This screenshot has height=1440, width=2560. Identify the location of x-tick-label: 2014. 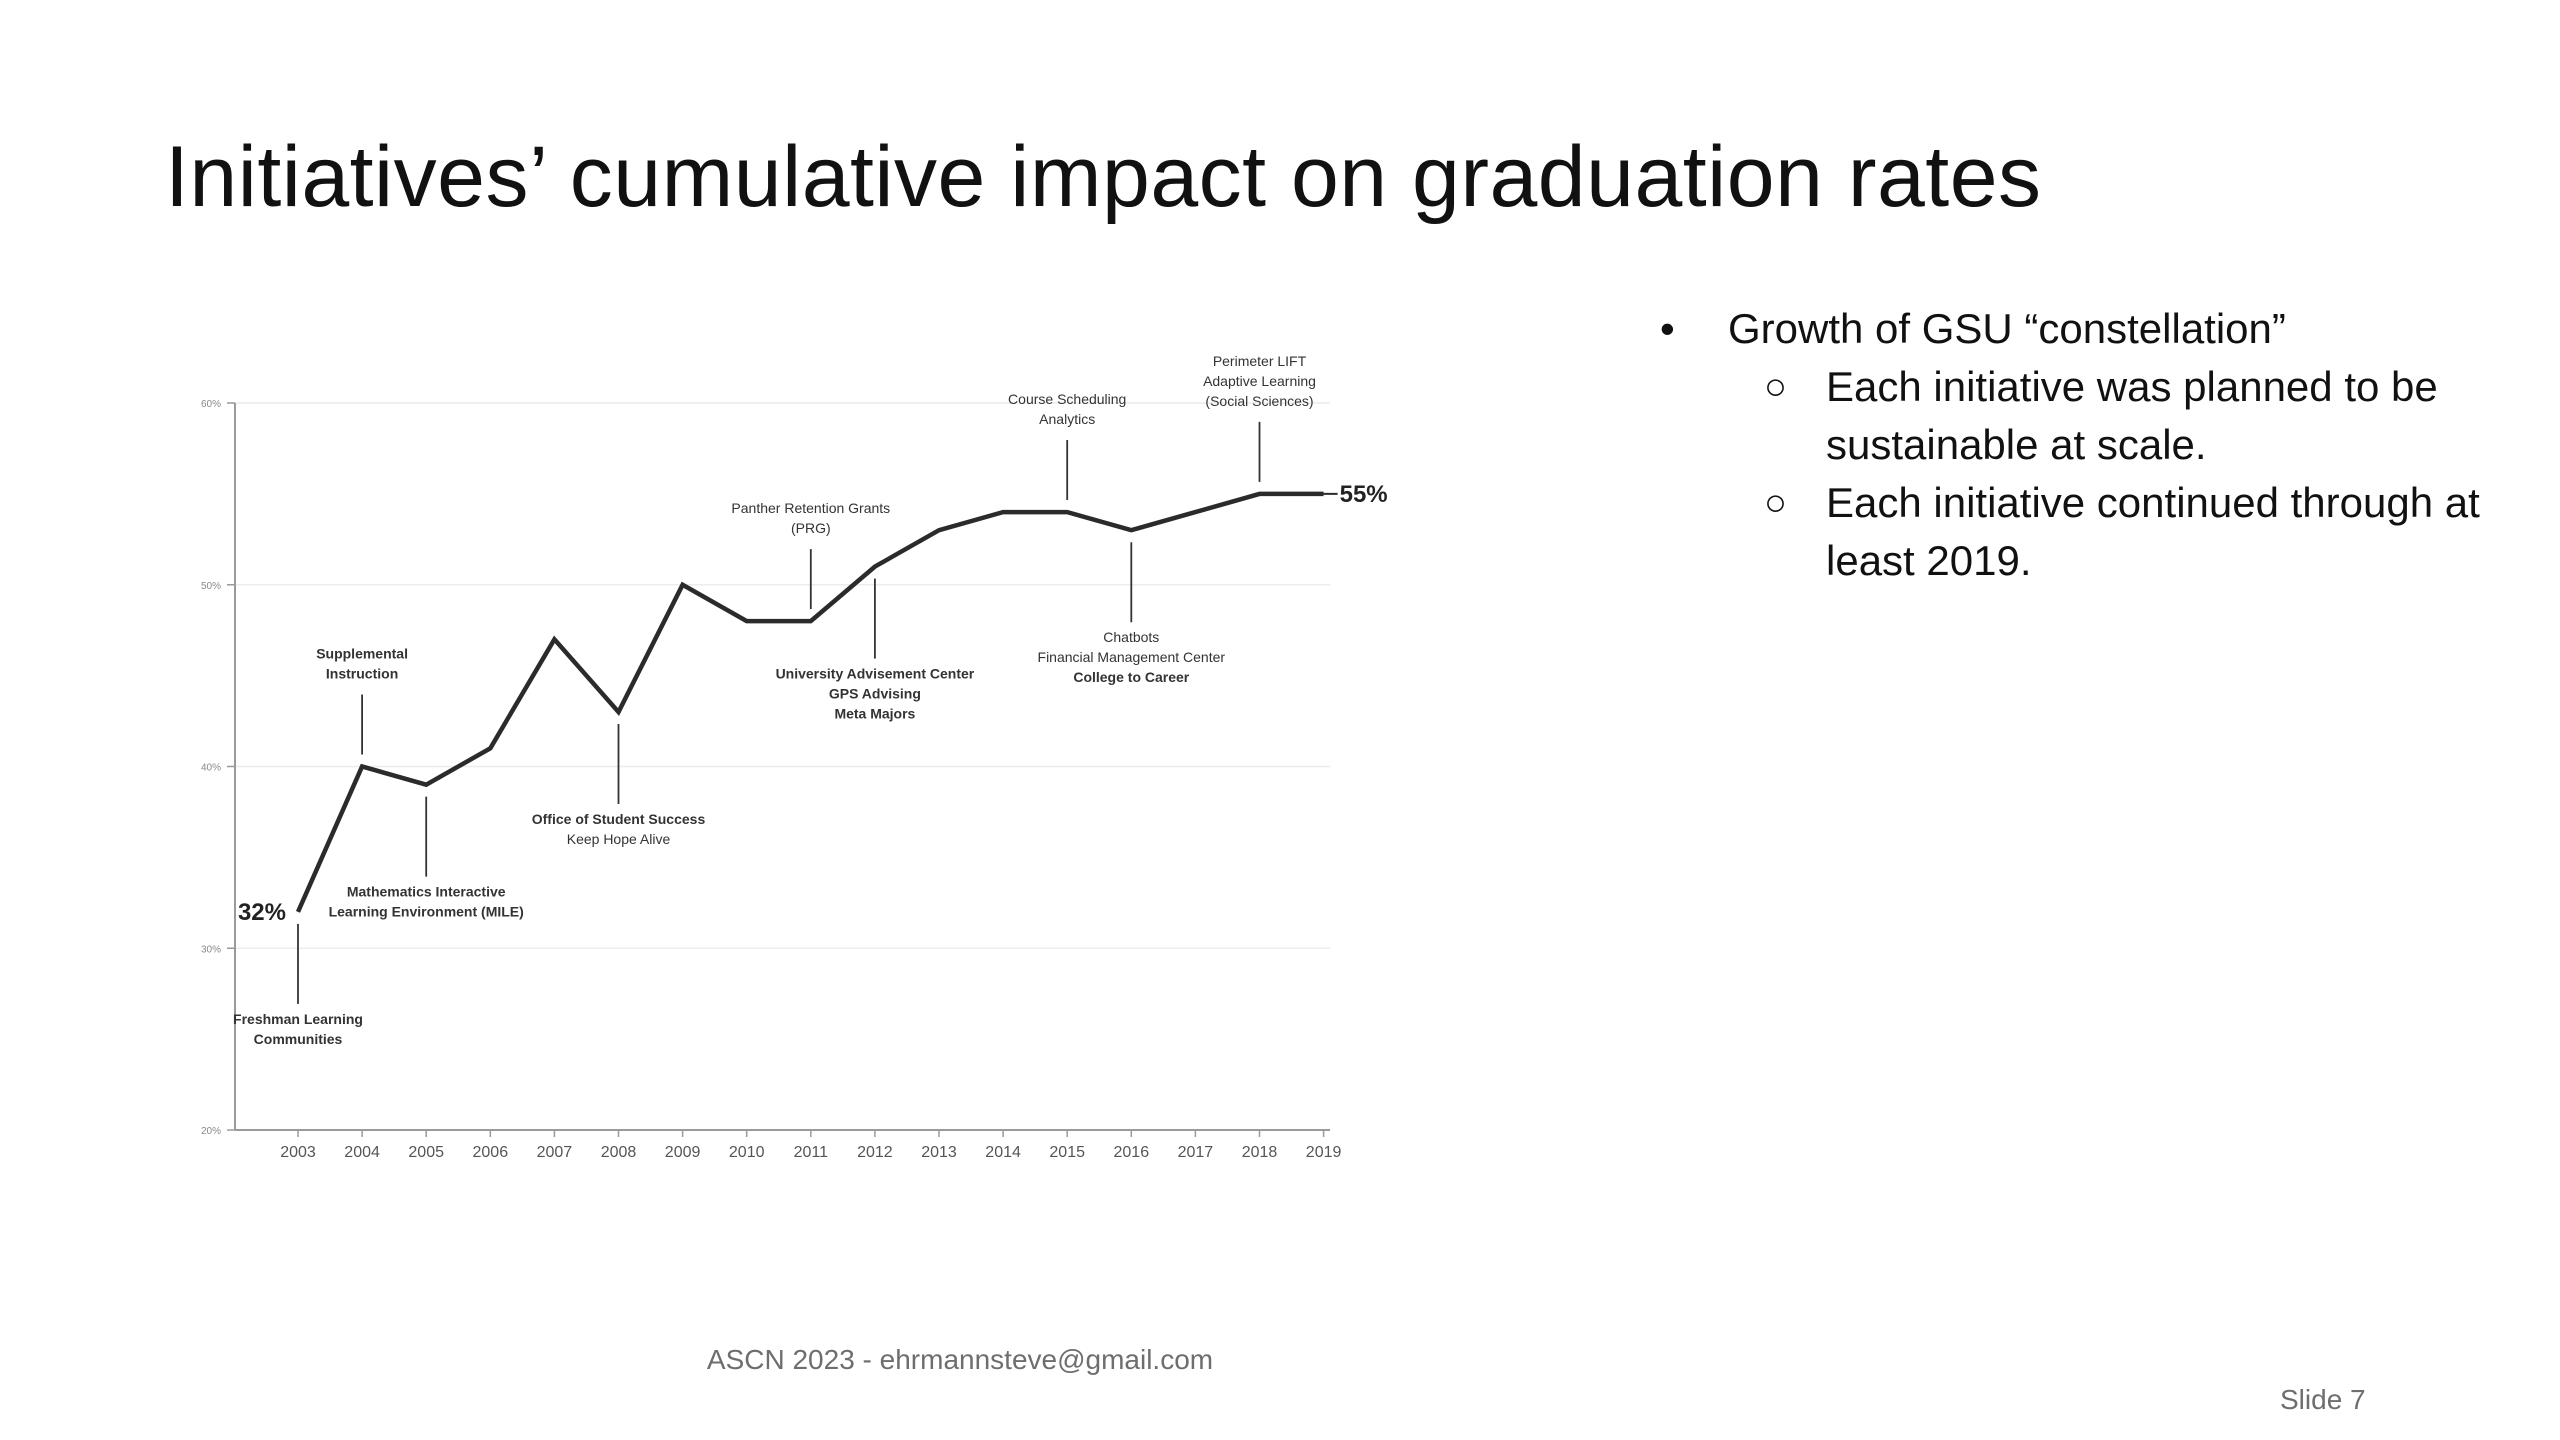
(1003, 1152).